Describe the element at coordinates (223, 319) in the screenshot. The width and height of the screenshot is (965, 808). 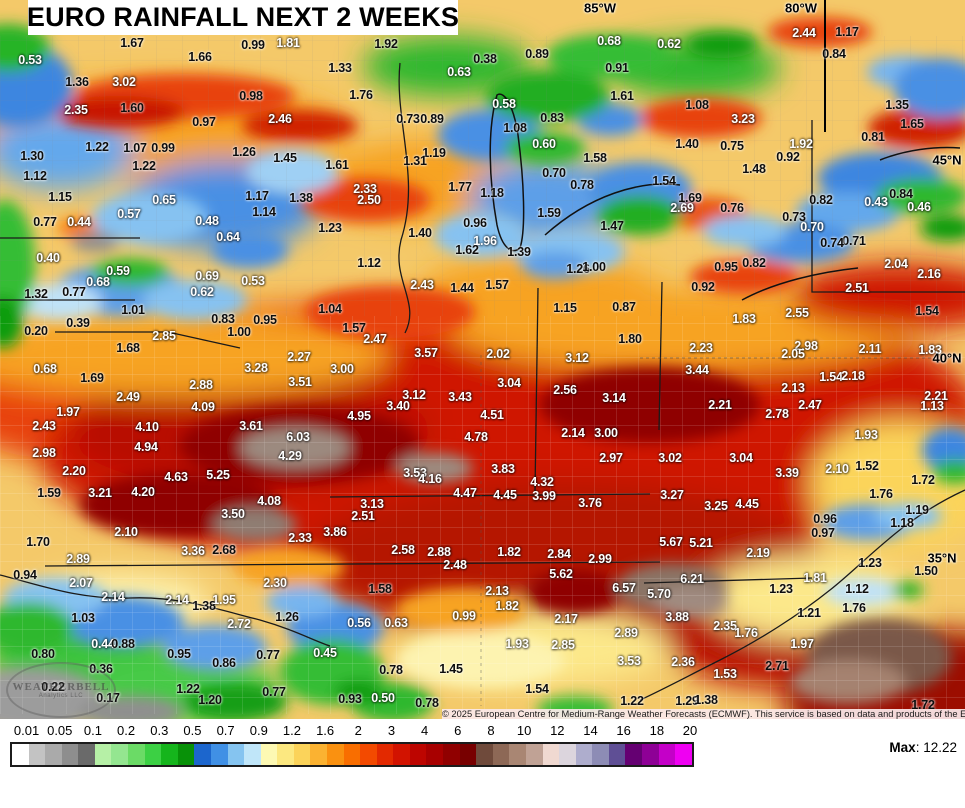
I see `rain-value-label: 0.83` at that location.